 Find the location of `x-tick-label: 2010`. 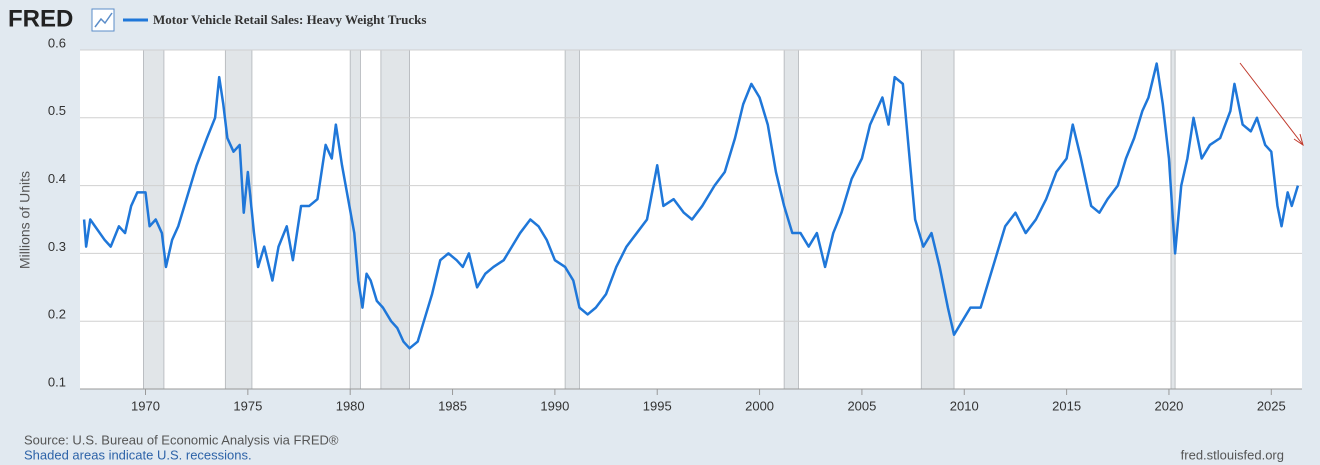

x-tick-label: 2010 is located at coordinates (964, 405).